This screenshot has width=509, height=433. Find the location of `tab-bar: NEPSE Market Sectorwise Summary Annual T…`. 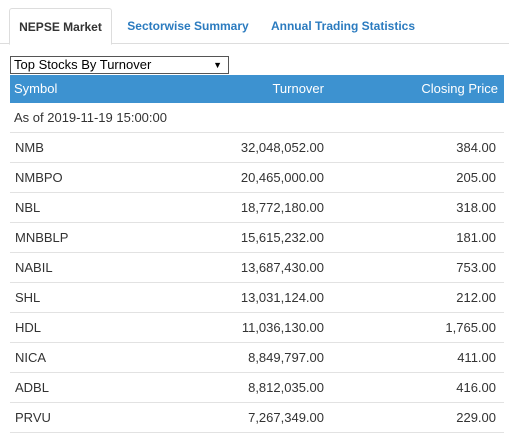

tab-bar: NEPSE Market Sectorwise Summary Annual T… is located at coordinates (254, 22).